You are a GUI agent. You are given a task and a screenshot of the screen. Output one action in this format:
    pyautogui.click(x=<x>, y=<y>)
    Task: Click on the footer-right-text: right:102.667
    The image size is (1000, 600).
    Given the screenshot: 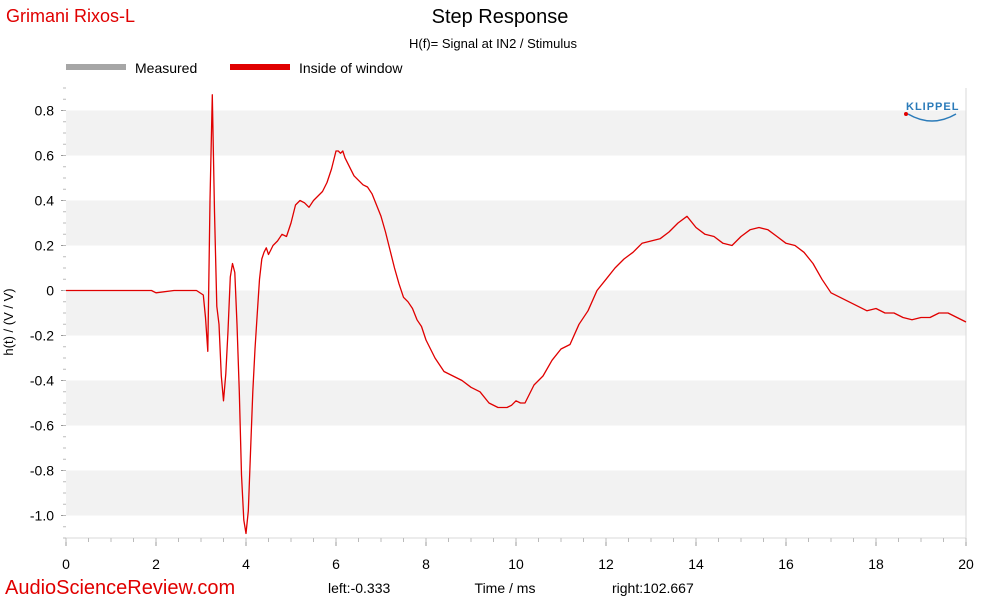 What is the action you would take?
    pyautogui.click(x=653, y=588)
    